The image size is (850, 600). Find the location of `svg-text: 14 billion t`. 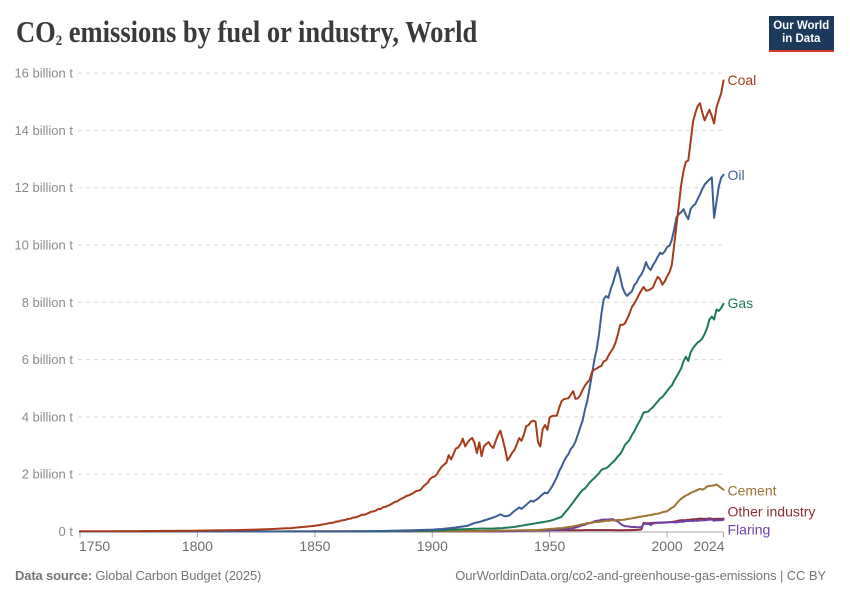

svg-text: 14 billion t is located at coordinates (43, 130).